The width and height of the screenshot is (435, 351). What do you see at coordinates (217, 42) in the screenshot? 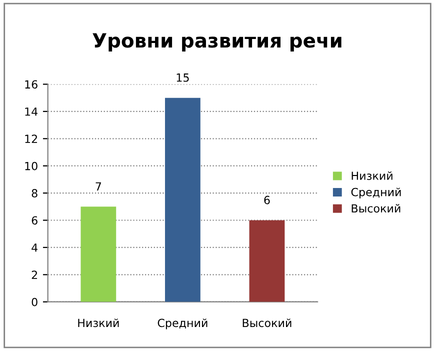
I see `chart-title: Уровни развития речи` at bounding box center [217, 42].